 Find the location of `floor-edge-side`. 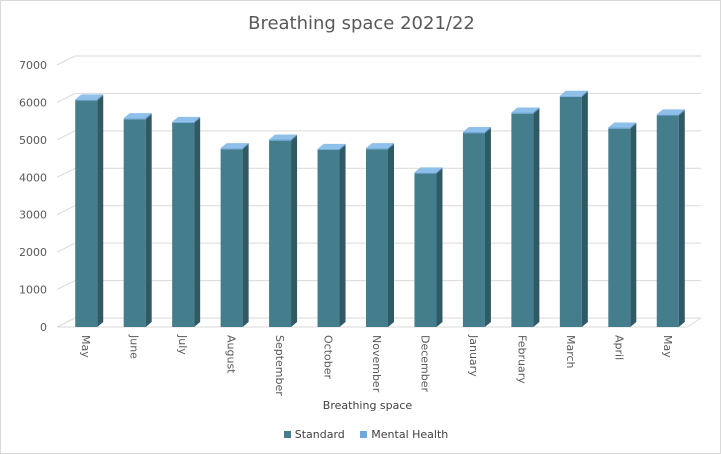

floor-edge-side is located at coordinates (694, 322).